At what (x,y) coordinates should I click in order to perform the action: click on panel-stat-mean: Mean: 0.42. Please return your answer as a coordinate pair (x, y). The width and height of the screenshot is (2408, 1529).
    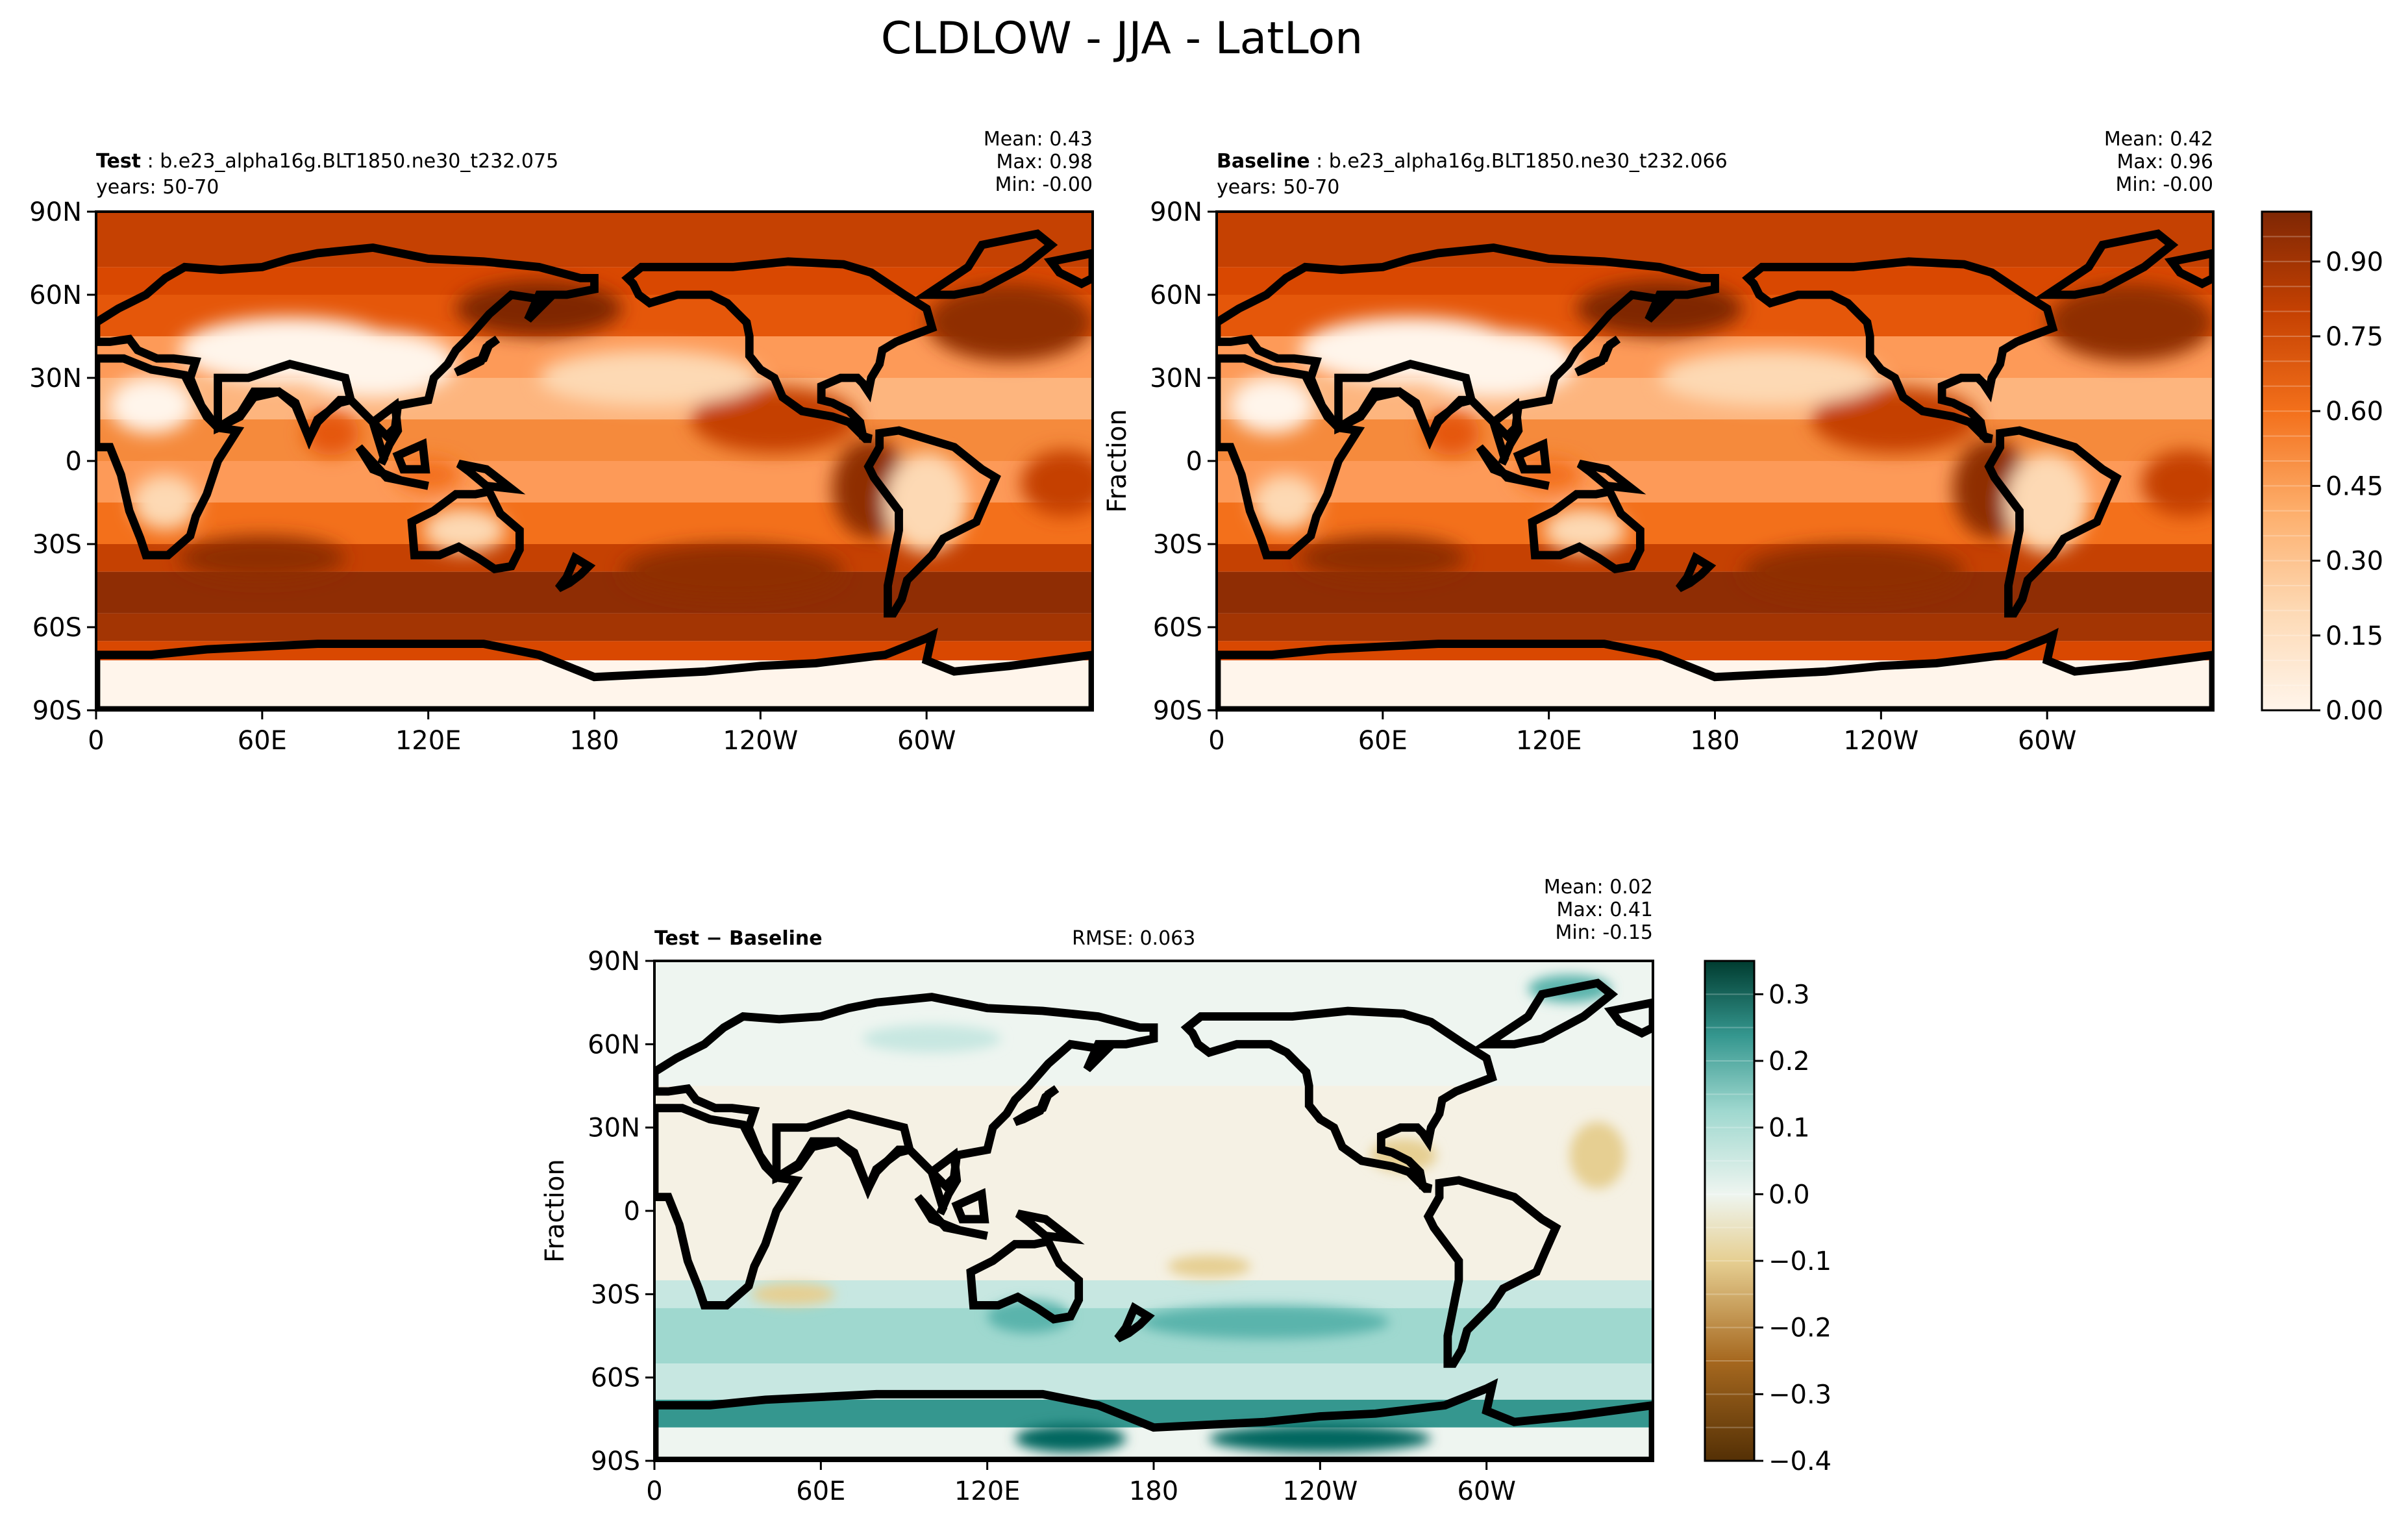
    Looking at the image, I should click on (2158, 139).